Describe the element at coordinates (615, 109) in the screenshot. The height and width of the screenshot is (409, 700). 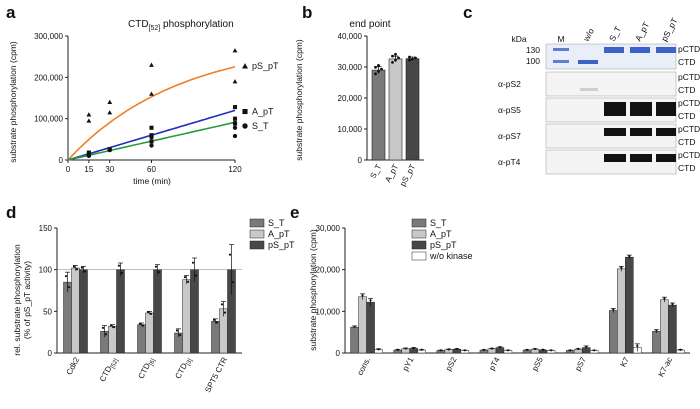
I see `ps5-band-st` at that location.